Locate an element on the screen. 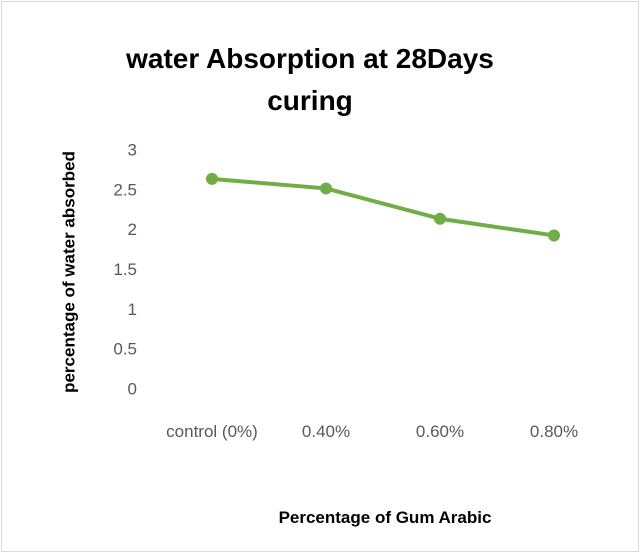 Image resolution: width=640 pixels, height=553 pixels. y-tick-label: 2.5 is located at coordinates (125, 189).